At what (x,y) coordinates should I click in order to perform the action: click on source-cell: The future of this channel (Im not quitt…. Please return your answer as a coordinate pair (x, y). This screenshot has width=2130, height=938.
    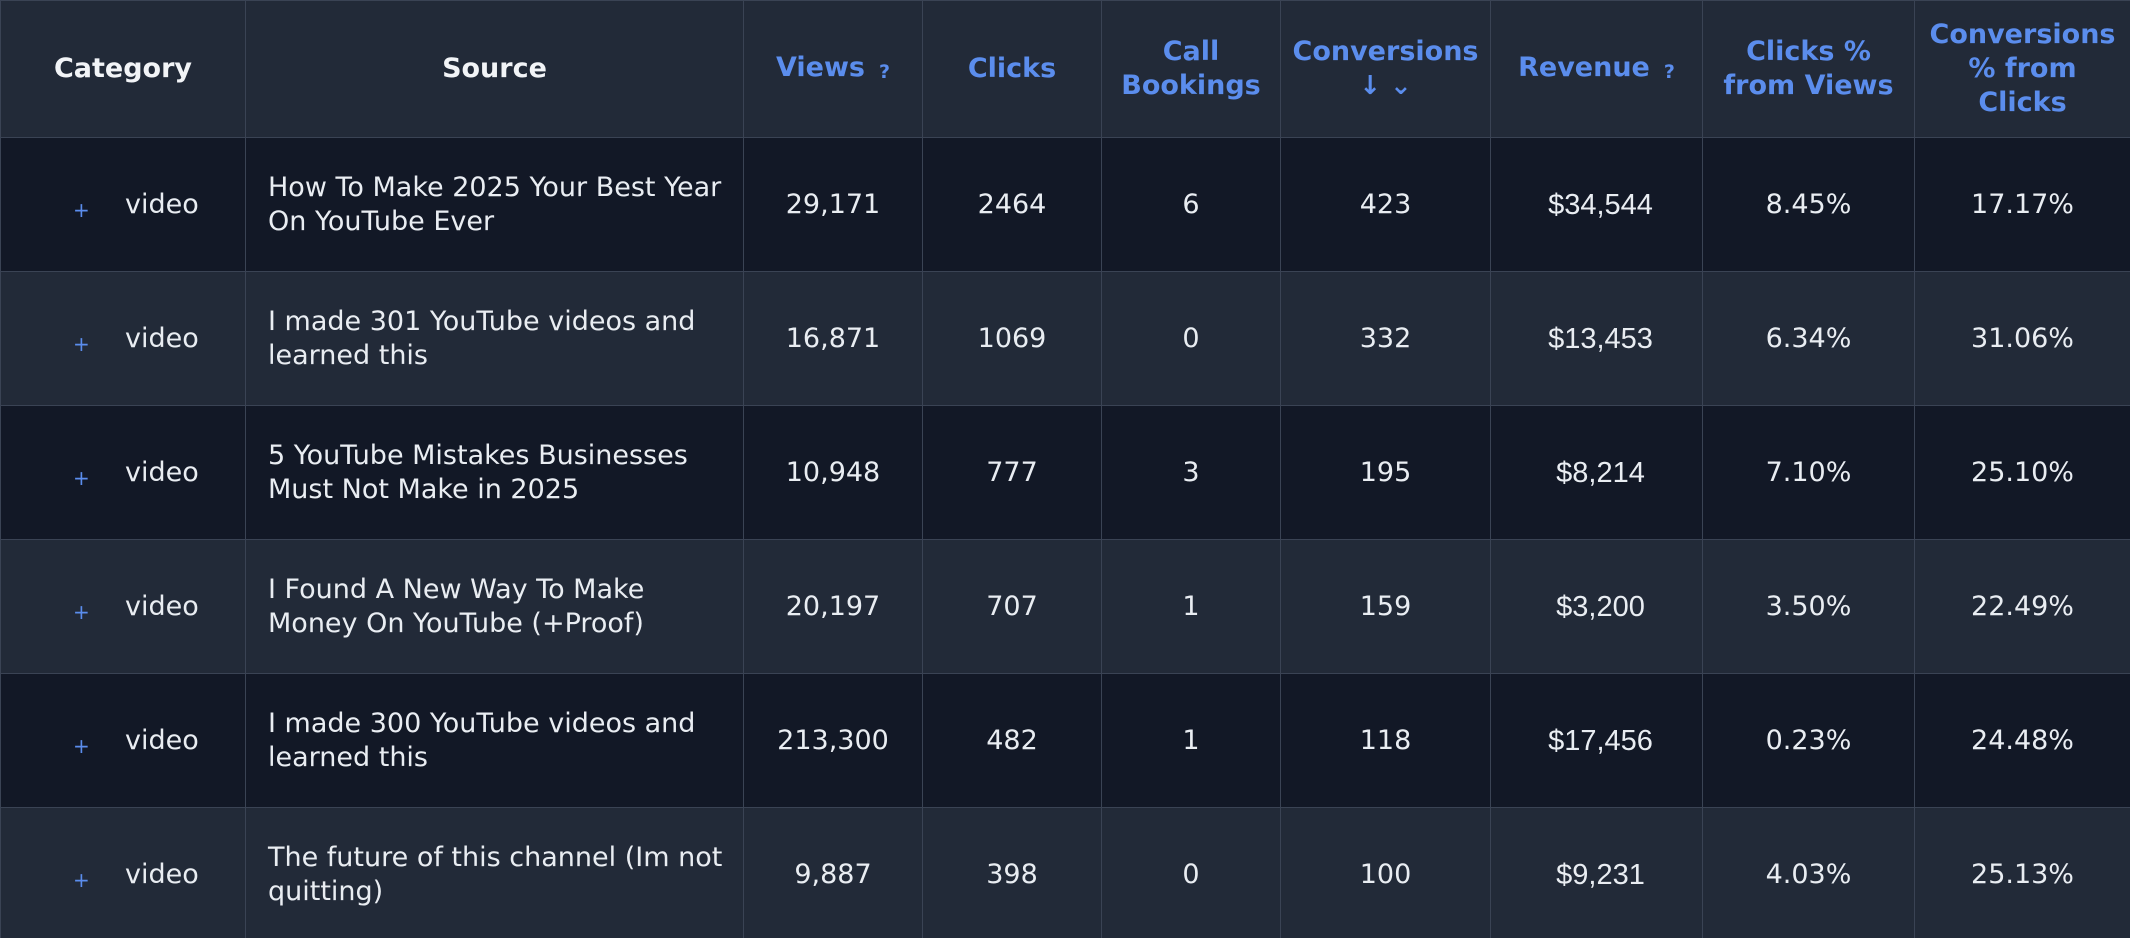
    Looking at the image, I should click on (494, 872).